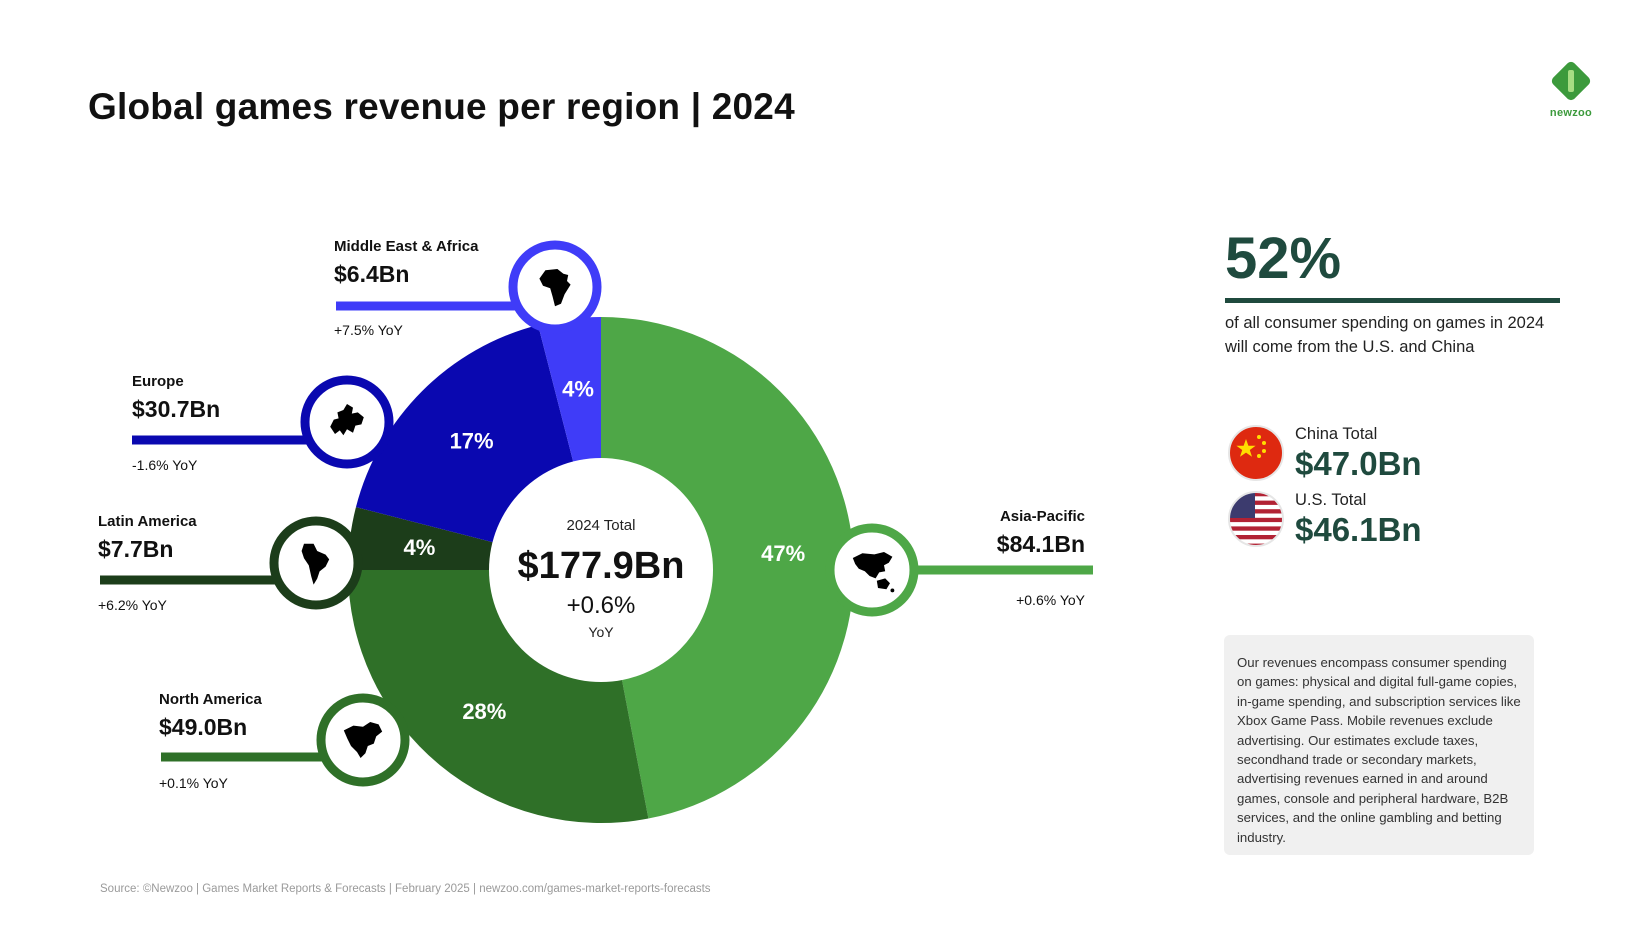 The width and height of the screenshot is (1632, 936). I want to click on slice-label-europe: 17%, so click(472, 441).